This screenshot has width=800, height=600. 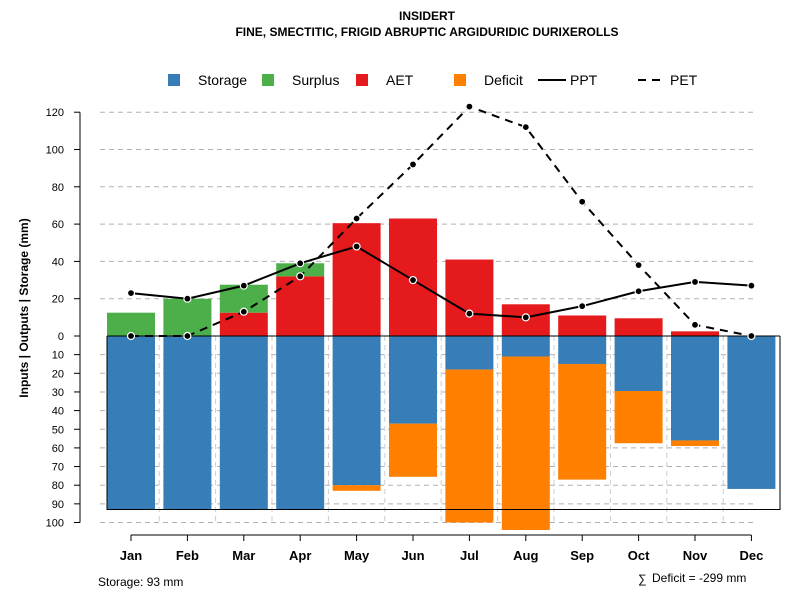 What do you see at coordinates (582, 555) in the screenshot?
I see `x-tick-label-sep: Sep` at bounding box center [582, 555].